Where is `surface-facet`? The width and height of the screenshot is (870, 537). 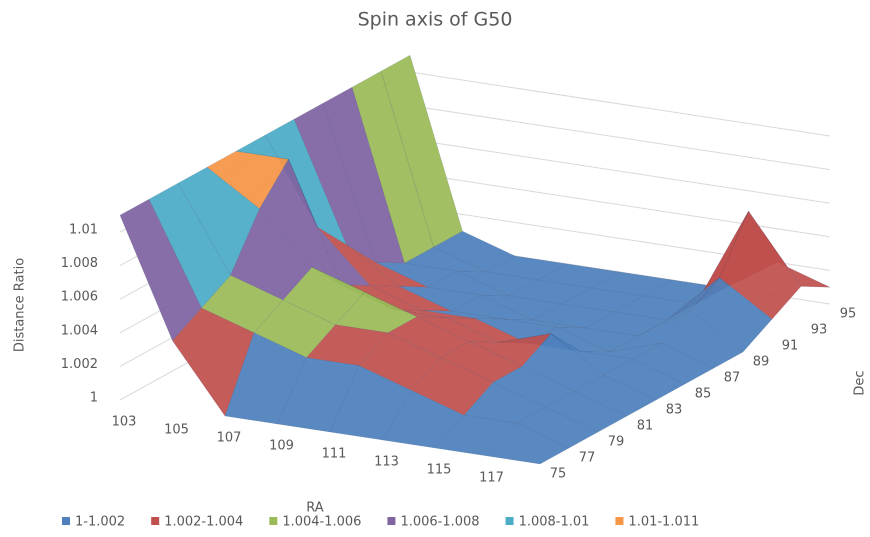
surface-facet is located at coordinates (528, 443).